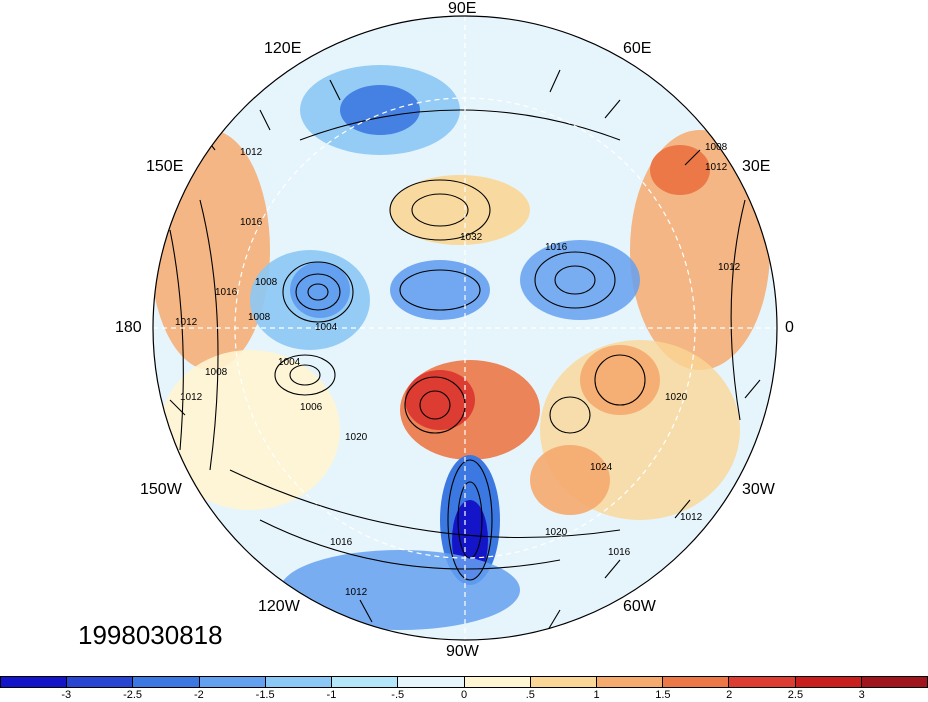  I want to click on colorbar-tick-label: 2, so click(729, 695).